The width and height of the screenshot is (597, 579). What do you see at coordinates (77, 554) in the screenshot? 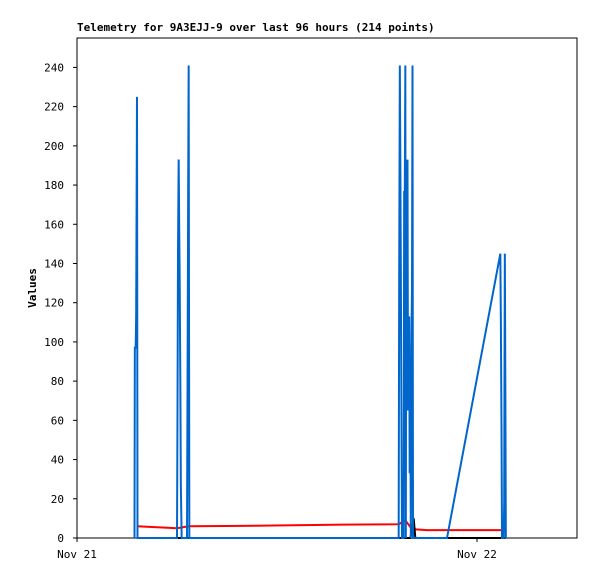
I see `x-tick-label: Nov 21` at bounding box center [77, 554].